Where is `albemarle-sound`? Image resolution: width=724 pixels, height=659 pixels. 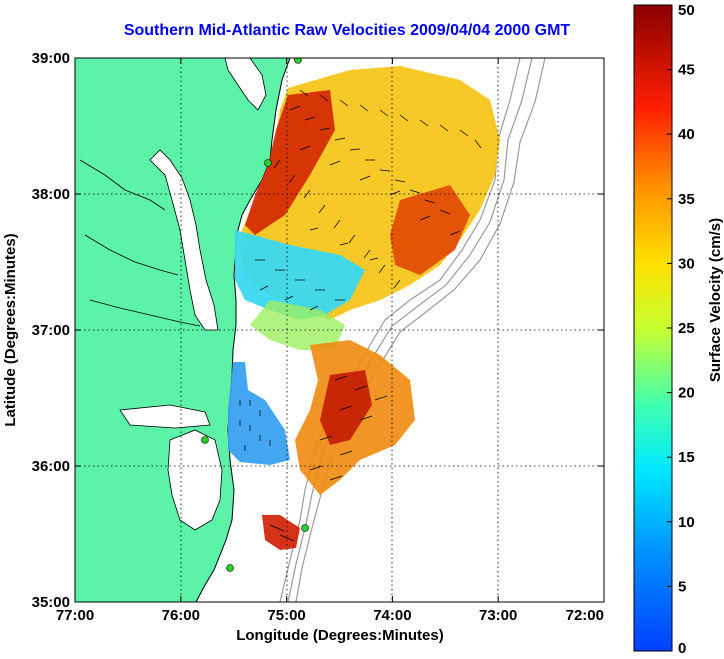
albemarle-sound is located at coordinates (165, 416).